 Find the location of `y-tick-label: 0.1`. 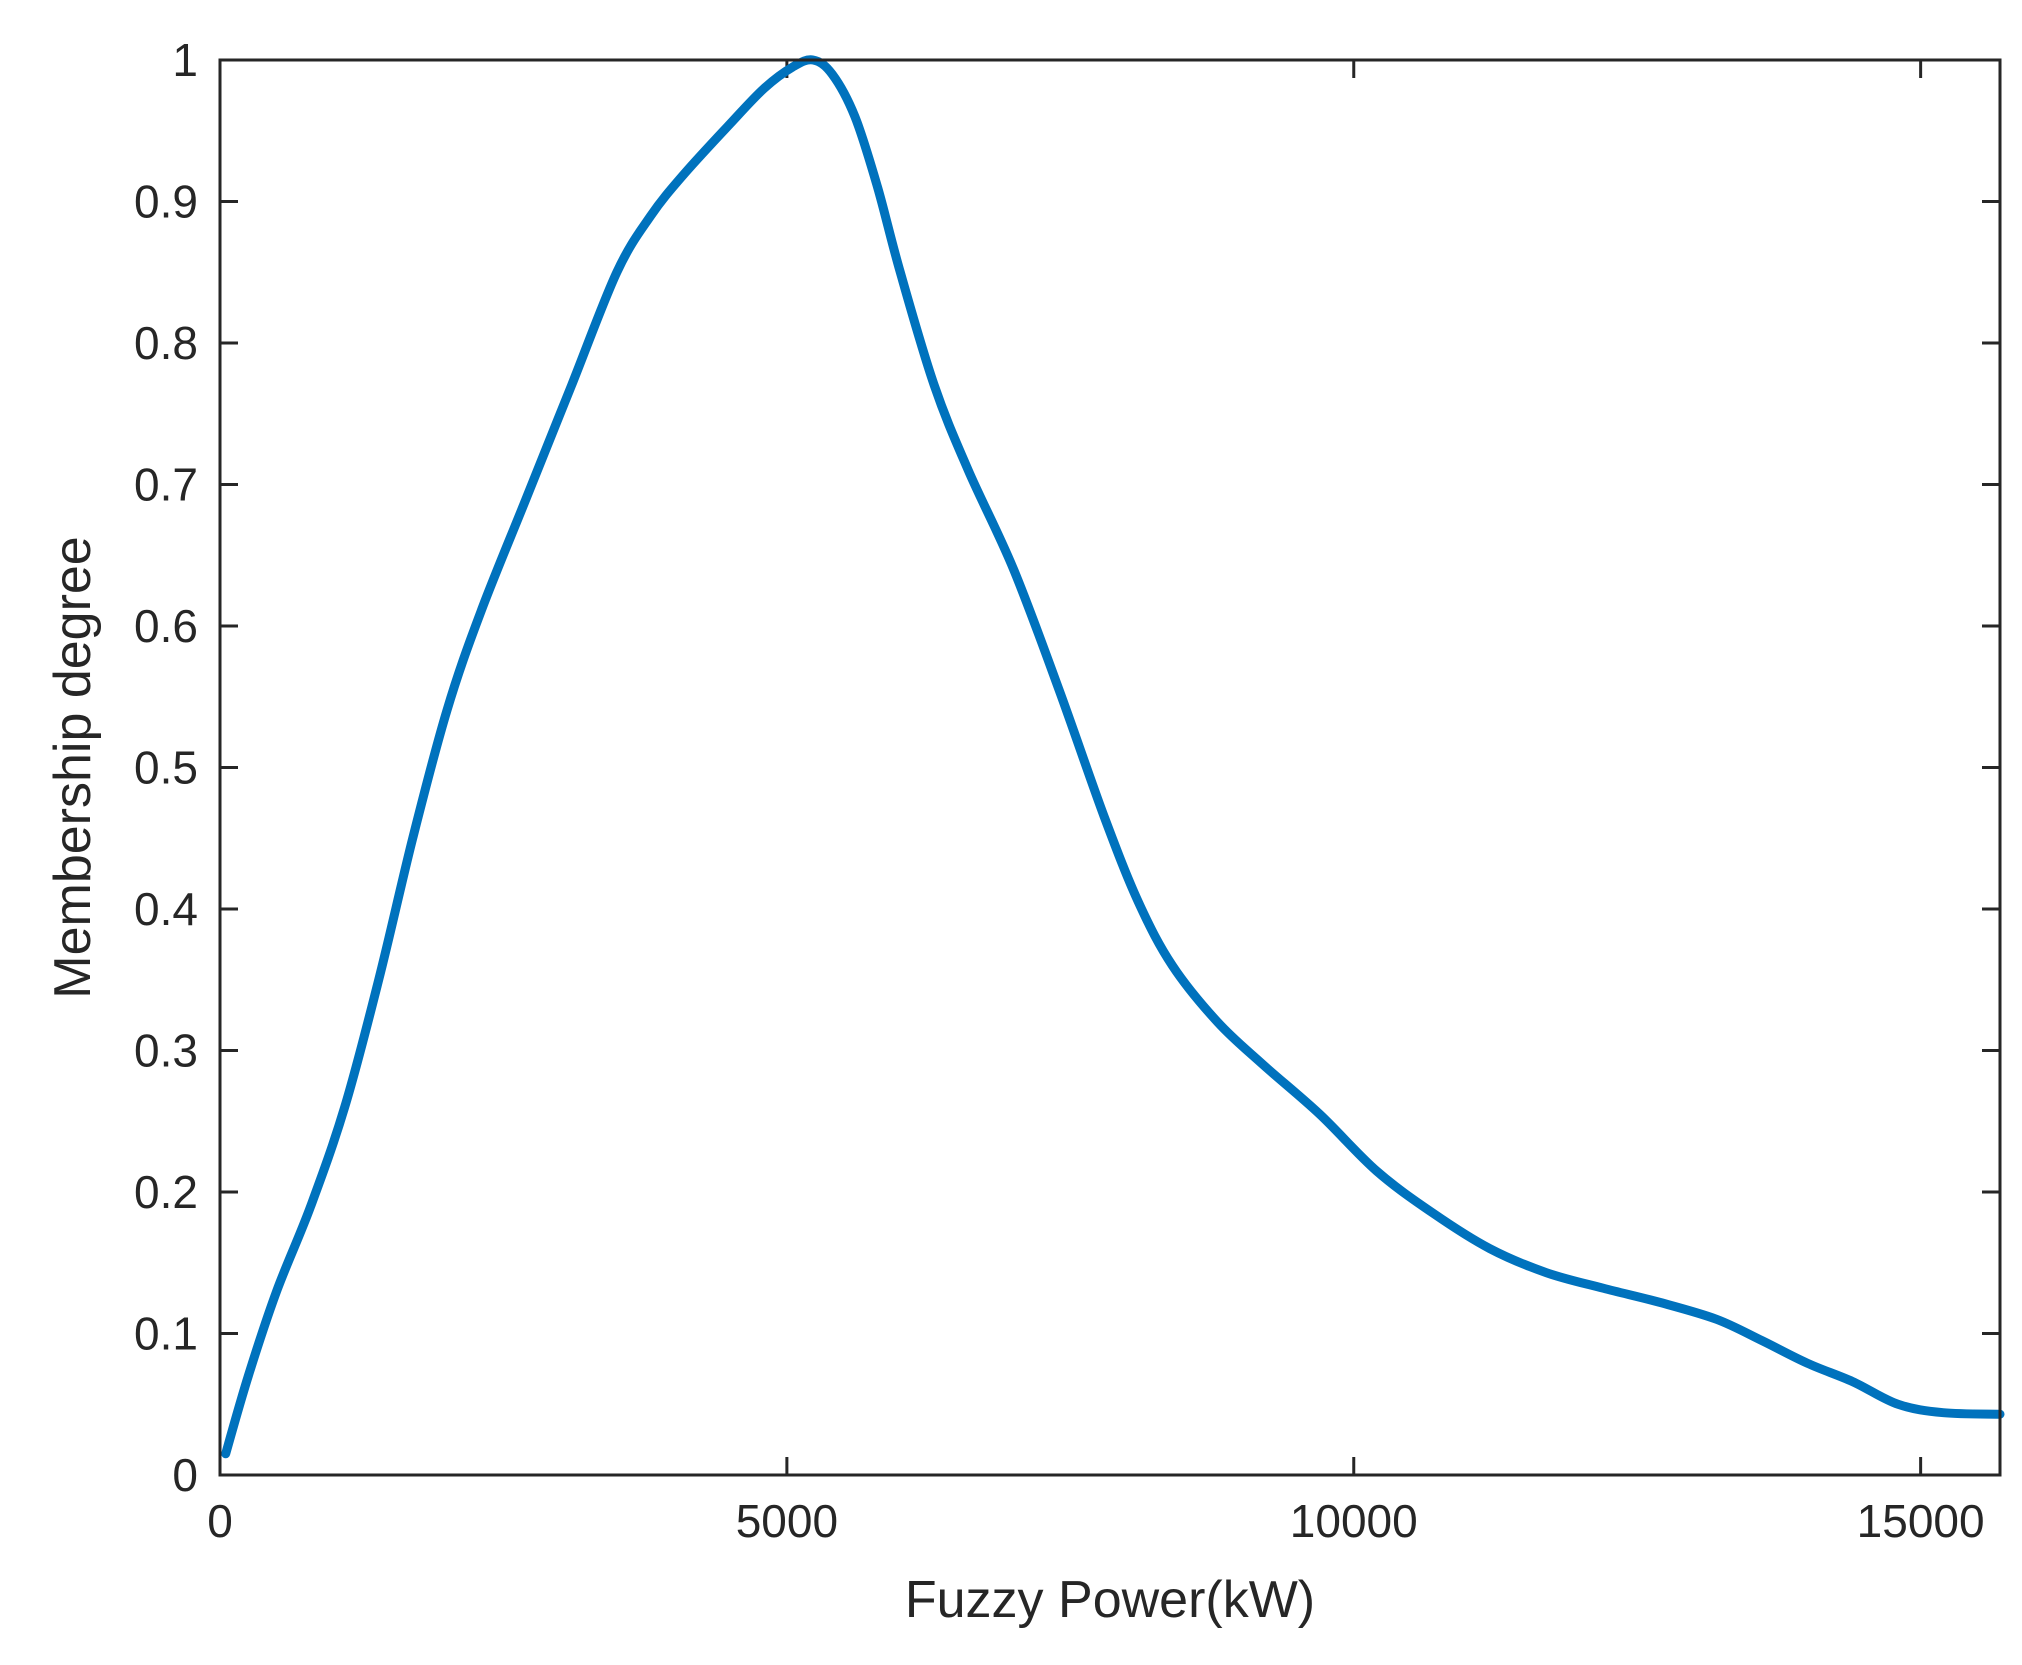

y-tick-label: 0.1 is located at coordinates (166, 1334).